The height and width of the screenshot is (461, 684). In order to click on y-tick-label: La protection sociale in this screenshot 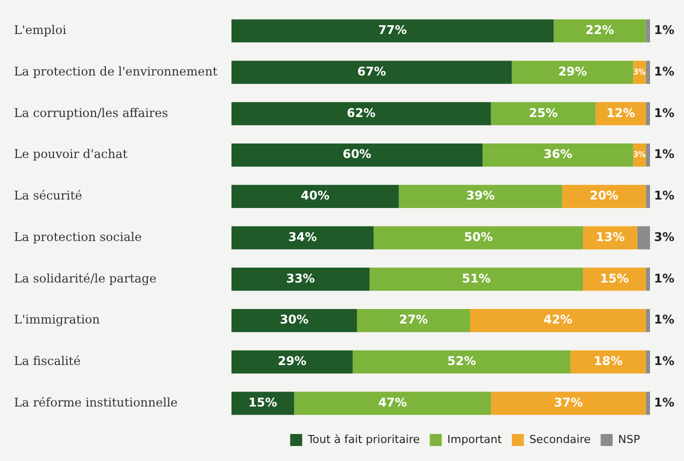, I will do `click(78, 237)`.